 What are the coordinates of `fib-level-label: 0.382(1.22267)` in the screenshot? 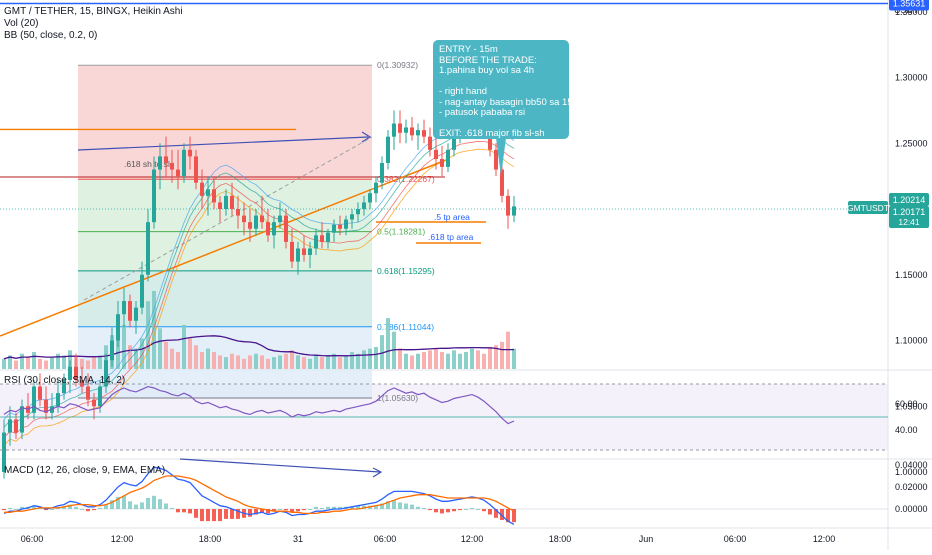 It's located at (406, 179).